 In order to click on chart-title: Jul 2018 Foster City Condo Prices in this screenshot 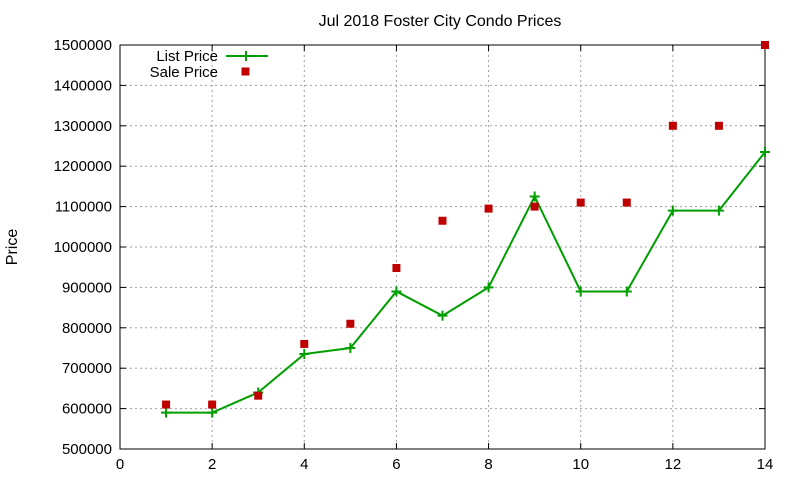, I will do `click(440, 21)`.